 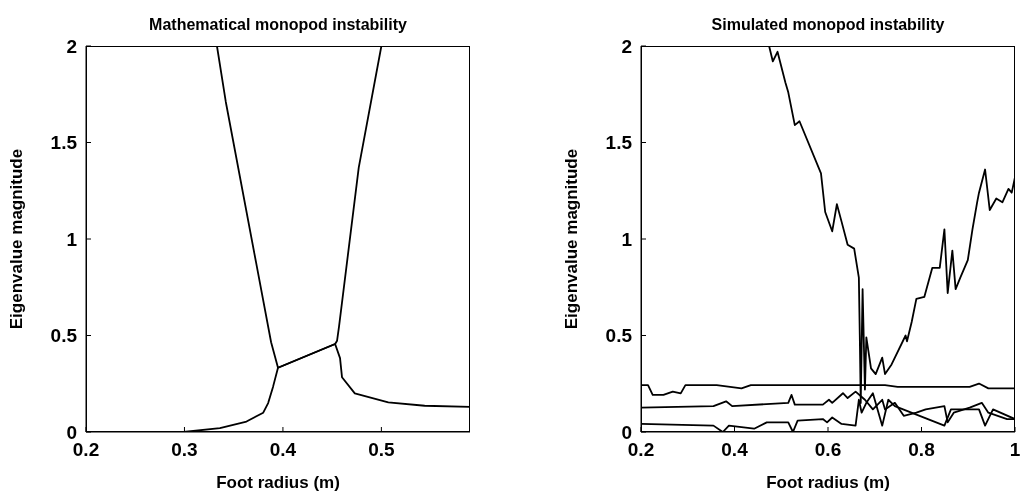 What do you see at coordinates (1015, 450) in the screenshot?
I see `x-tick-label: 1` at bounding box center [1015, 450].